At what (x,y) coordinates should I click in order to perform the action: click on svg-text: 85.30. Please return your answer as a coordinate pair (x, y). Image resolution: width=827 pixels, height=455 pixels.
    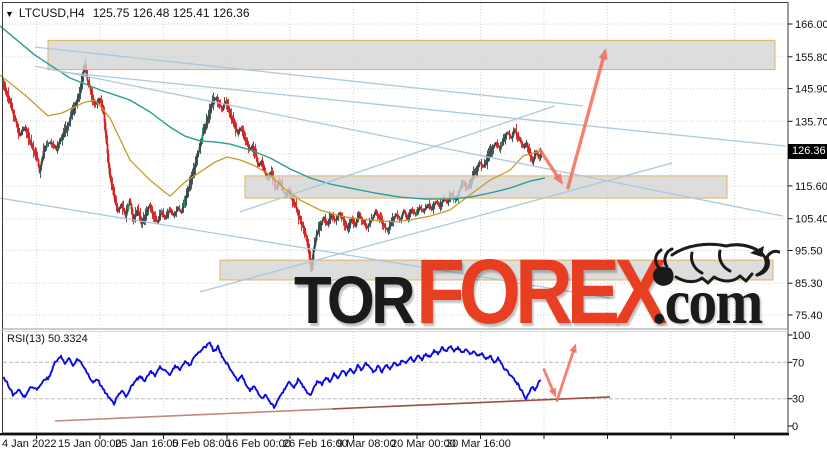
    Looking at the image, I should click on (809, 284).